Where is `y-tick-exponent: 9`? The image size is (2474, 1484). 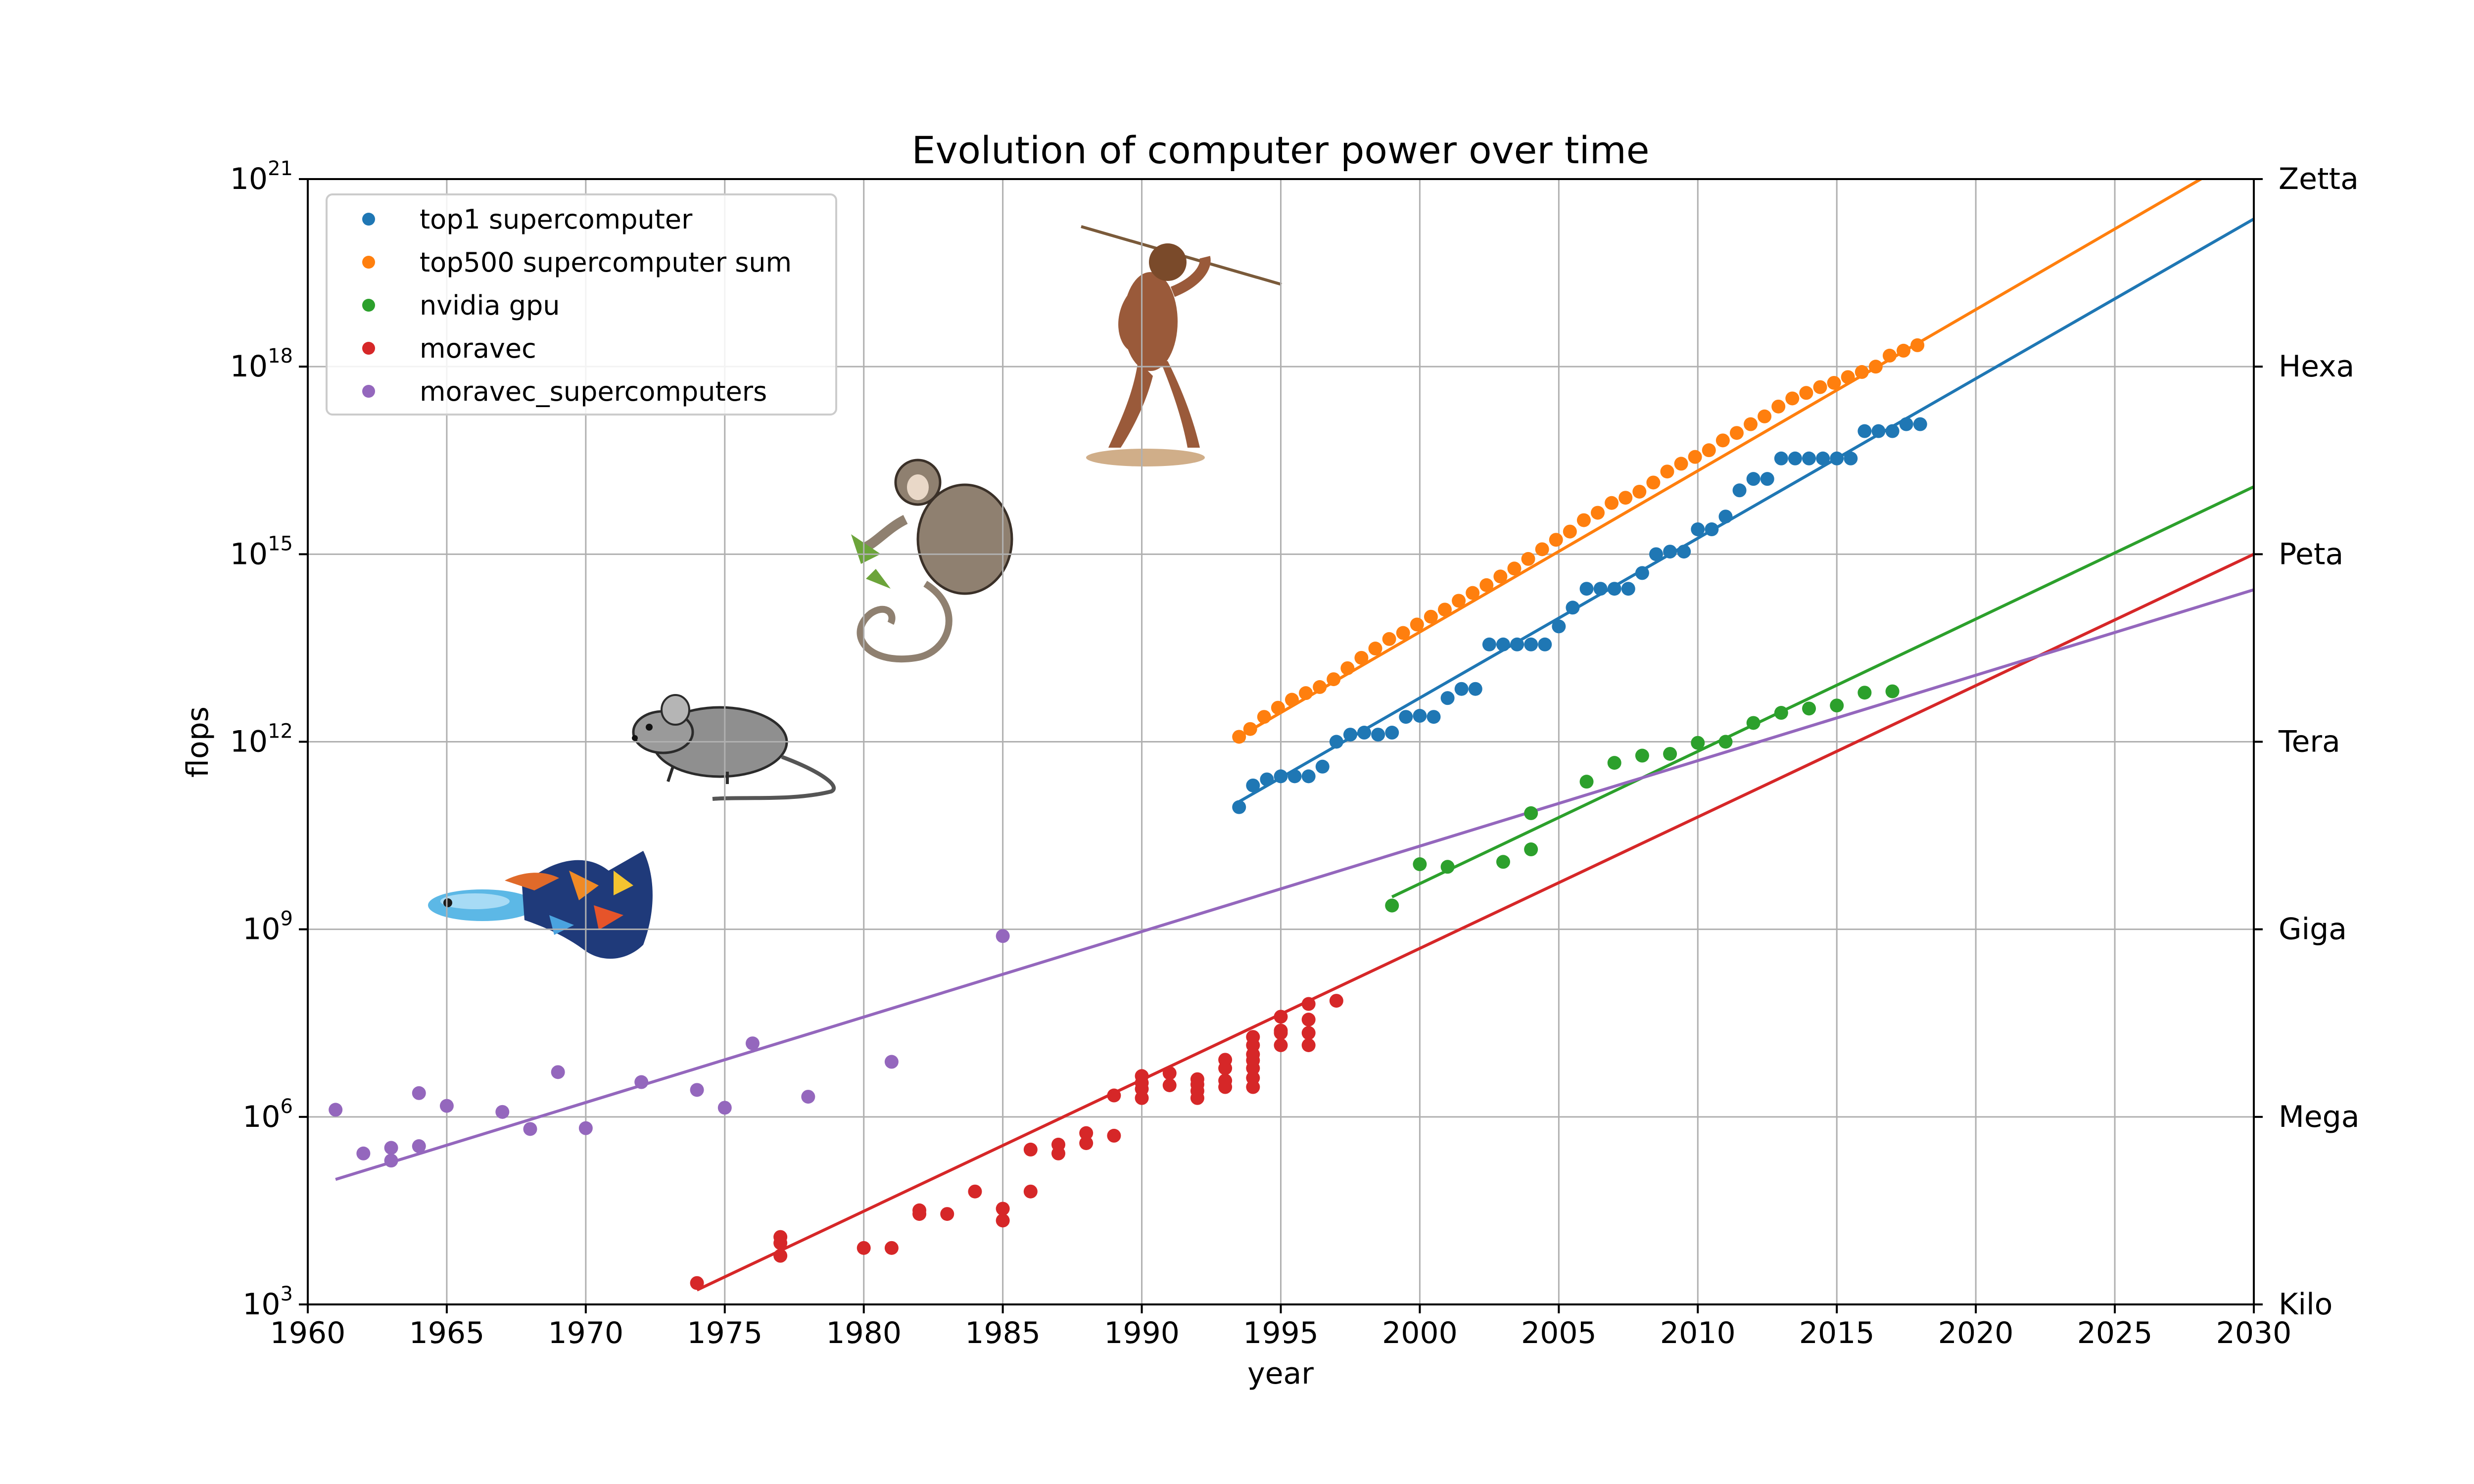 y-tick-exponent: 9 is located at coordinates (287, 919).